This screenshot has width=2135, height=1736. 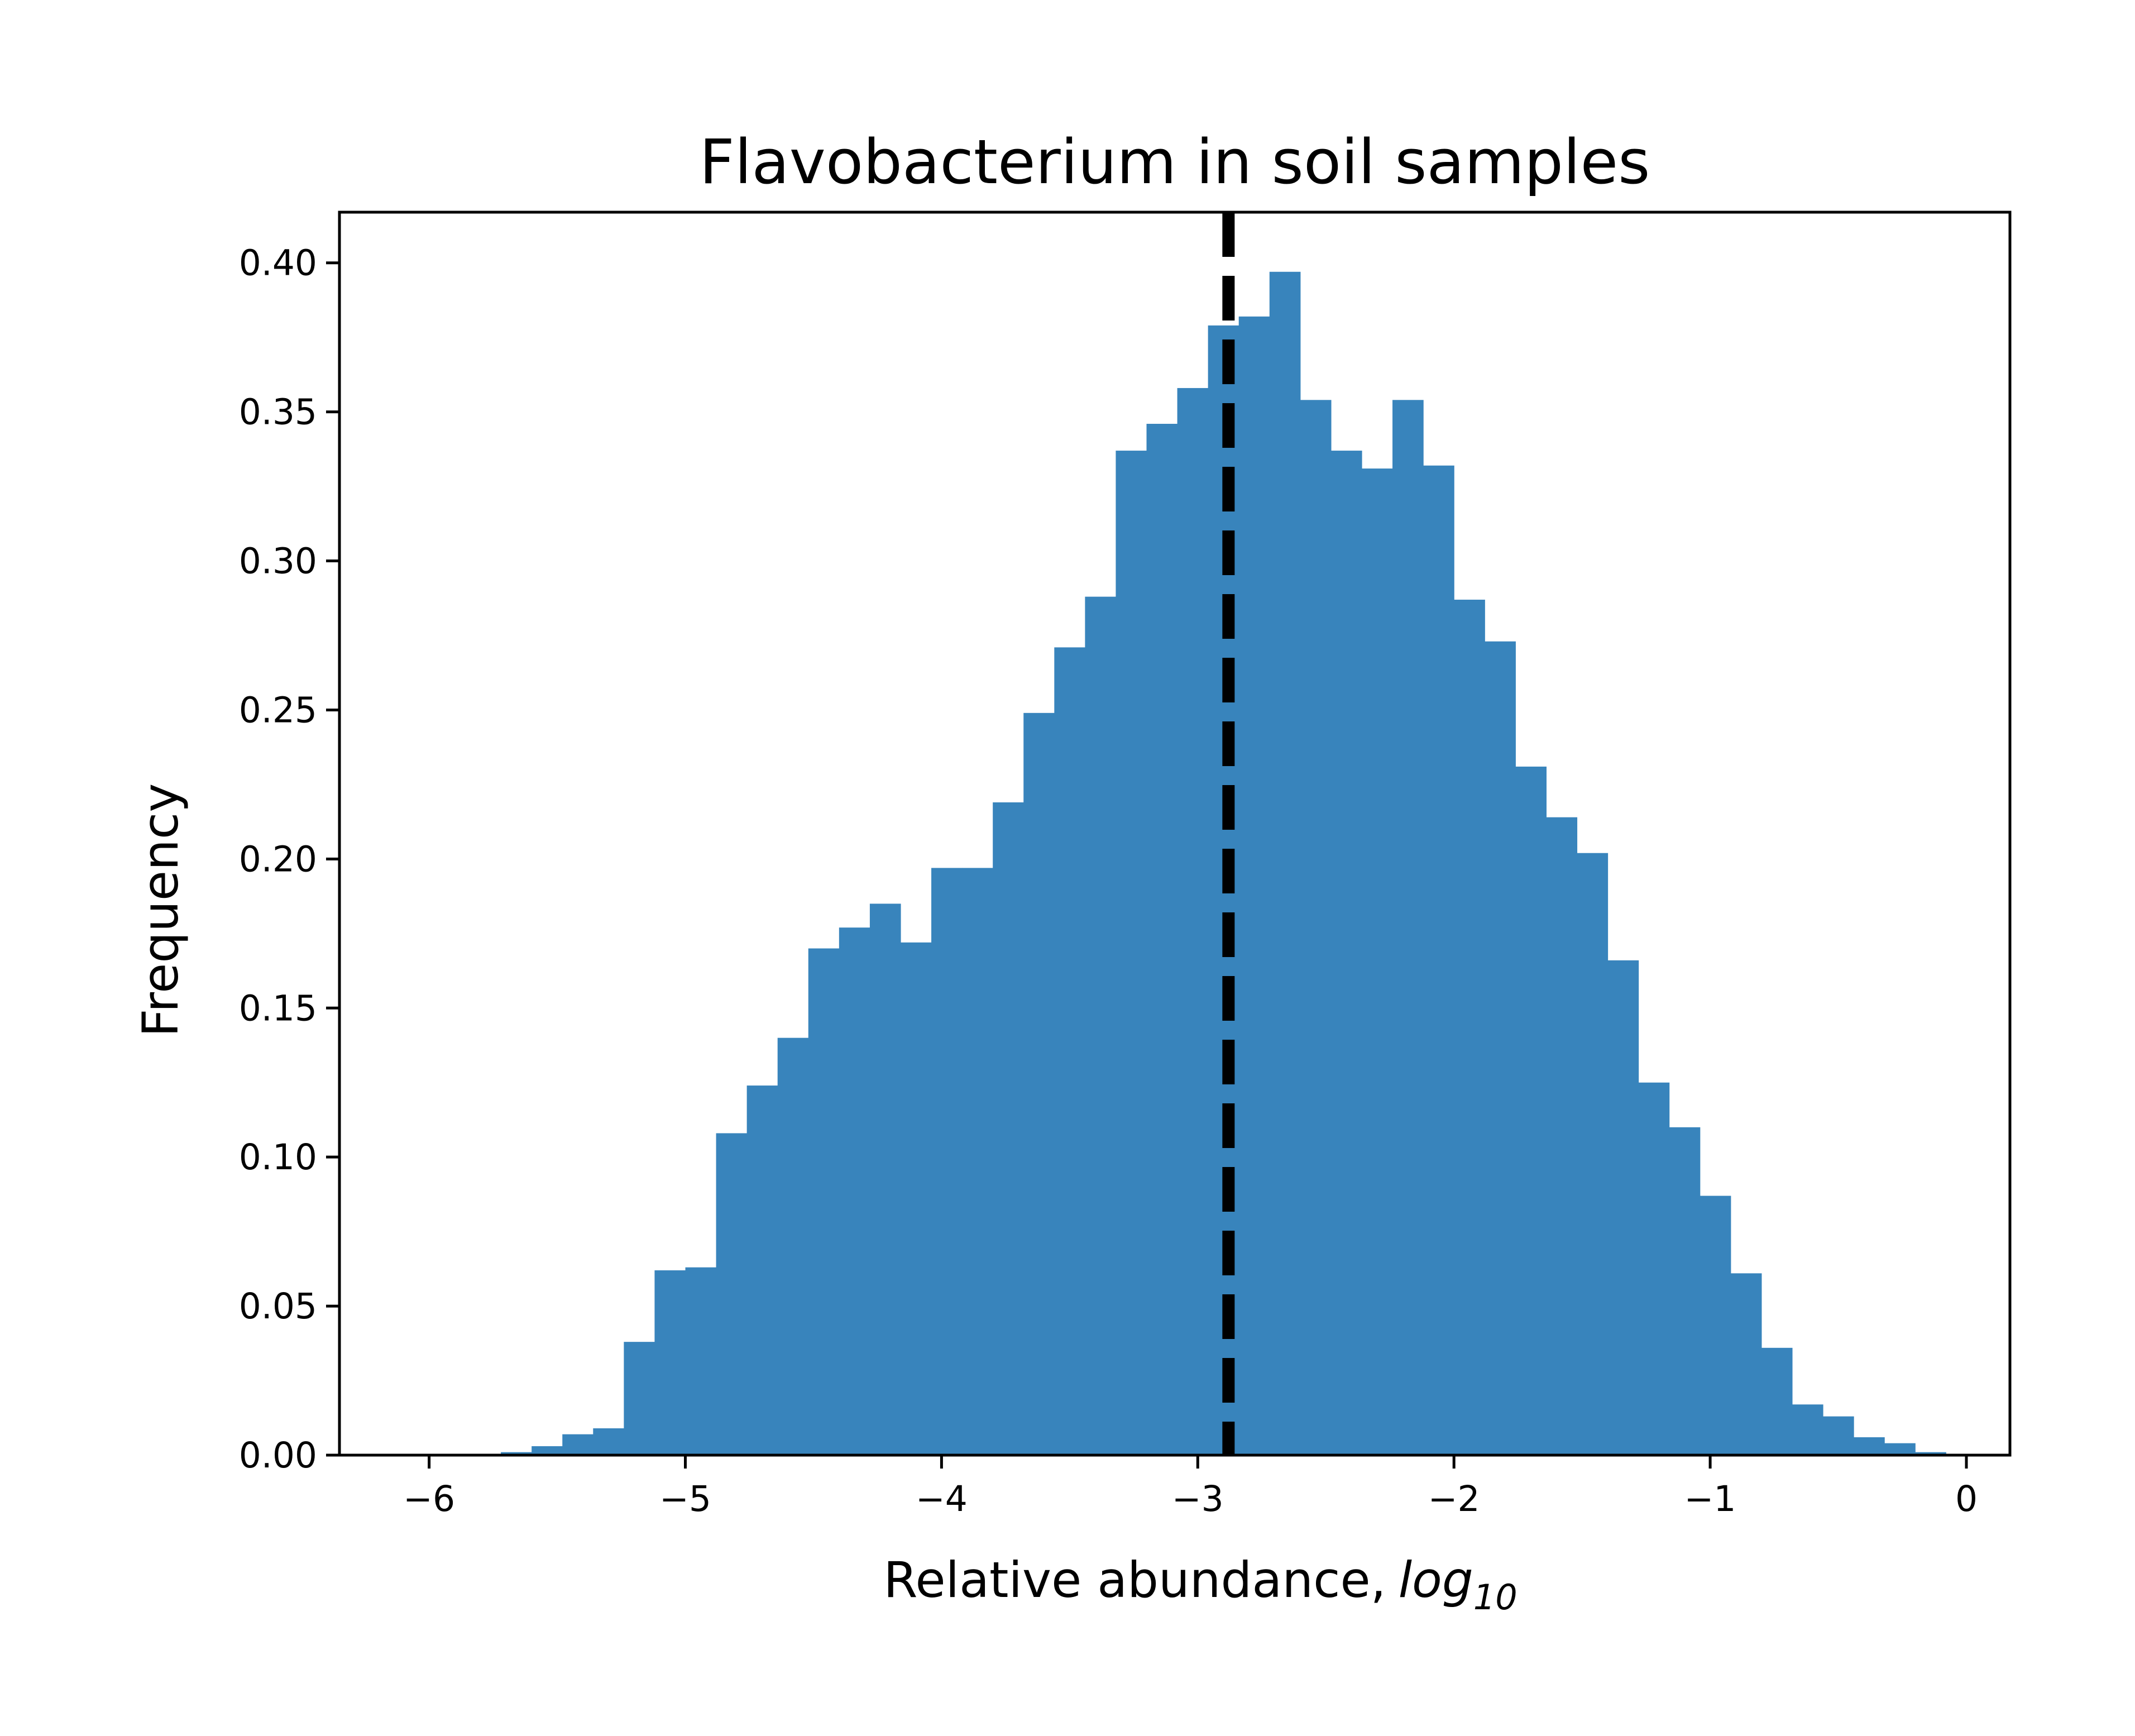 What do you see at coordinates (160, 910) in the screenshot?
I see `y-axis-label: Frequency` at bounding box center [160, 910].